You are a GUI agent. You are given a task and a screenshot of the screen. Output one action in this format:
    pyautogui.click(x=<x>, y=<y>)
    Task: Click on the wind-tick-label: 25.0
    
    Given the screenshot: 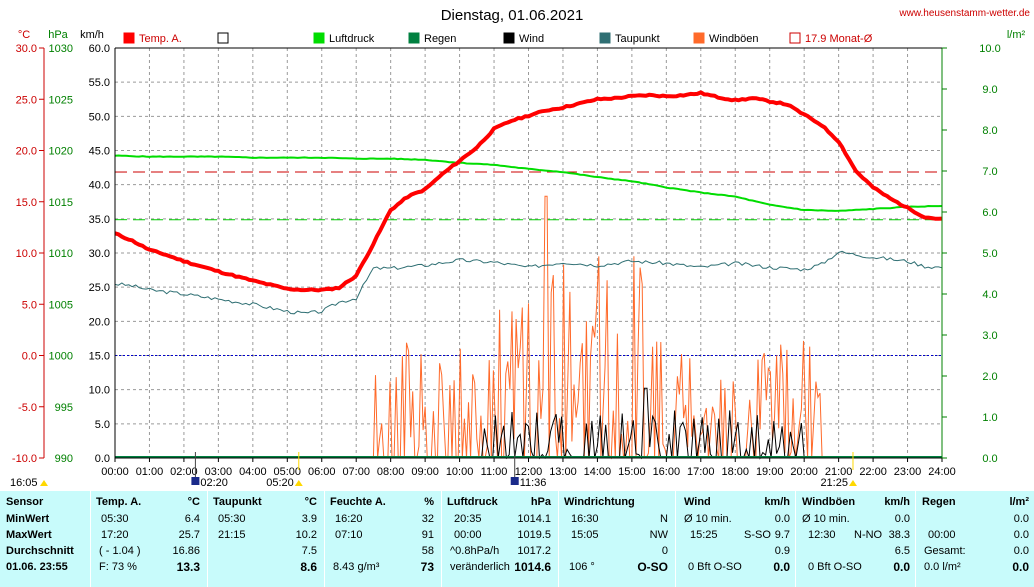 What is the action you would take?
    pyautogui.click(x=99, y=288)
    